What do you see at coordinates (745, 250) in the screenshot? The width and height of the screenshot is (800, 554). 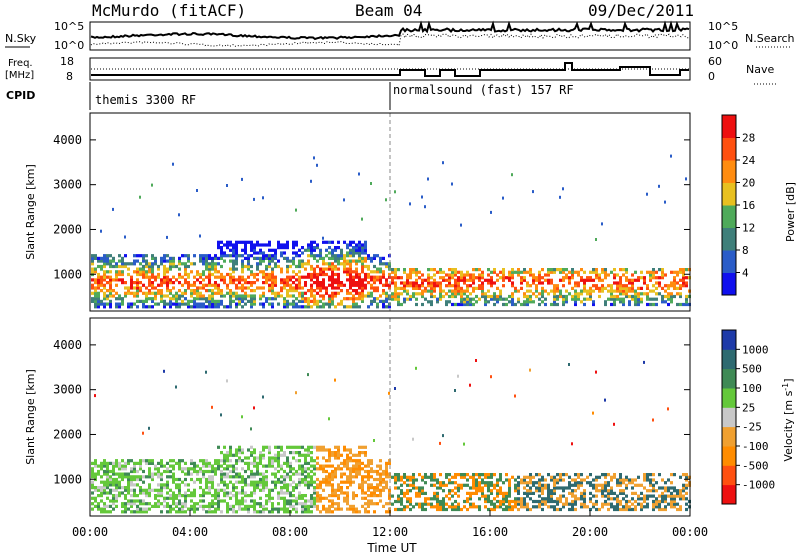 I see `power-colorbar-tick-label: 8` at bounding box center [745, 250].